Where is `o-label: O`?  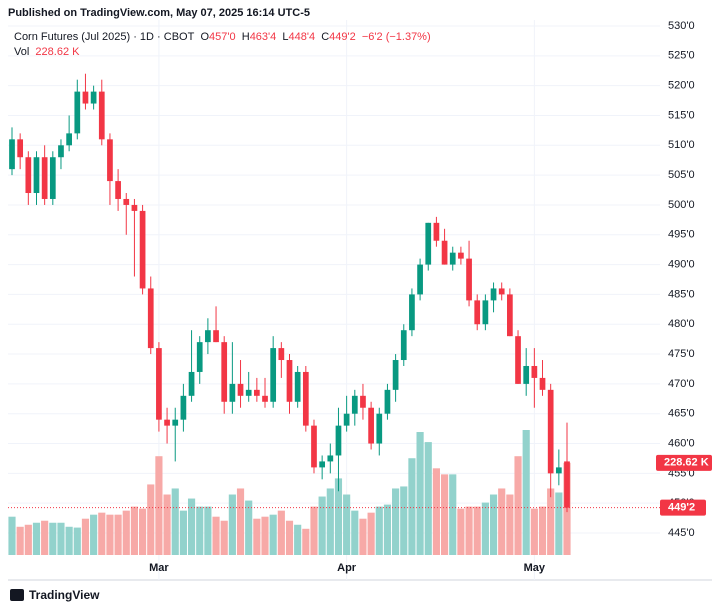 o-label: O is located at coordinates (205, 37).